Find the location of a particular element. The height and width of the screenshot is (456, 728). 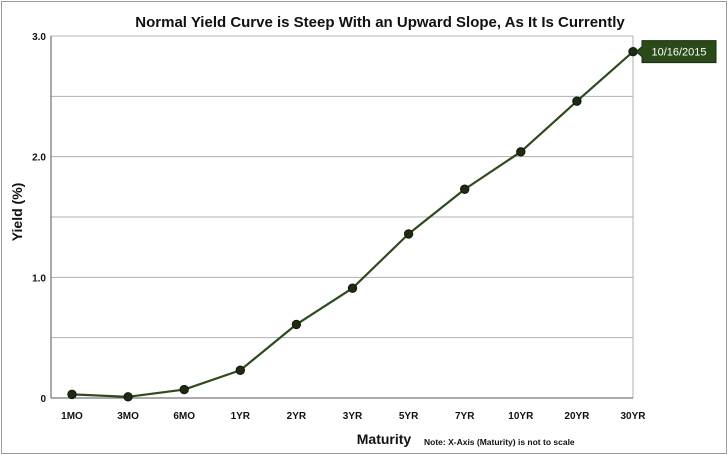

series-label-tag: 10/16/2015 is located at coordinates (676, 52).